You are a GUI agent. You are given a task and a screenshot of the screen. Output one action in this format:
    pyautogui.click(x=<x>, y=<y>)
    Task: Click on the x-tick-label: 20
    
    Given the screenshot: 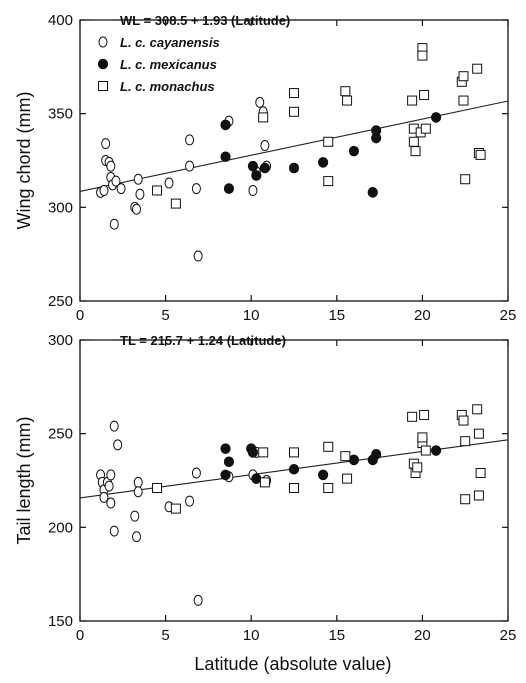 What is the action you would take?
    pyautogui.click(x=422, y=635)
    